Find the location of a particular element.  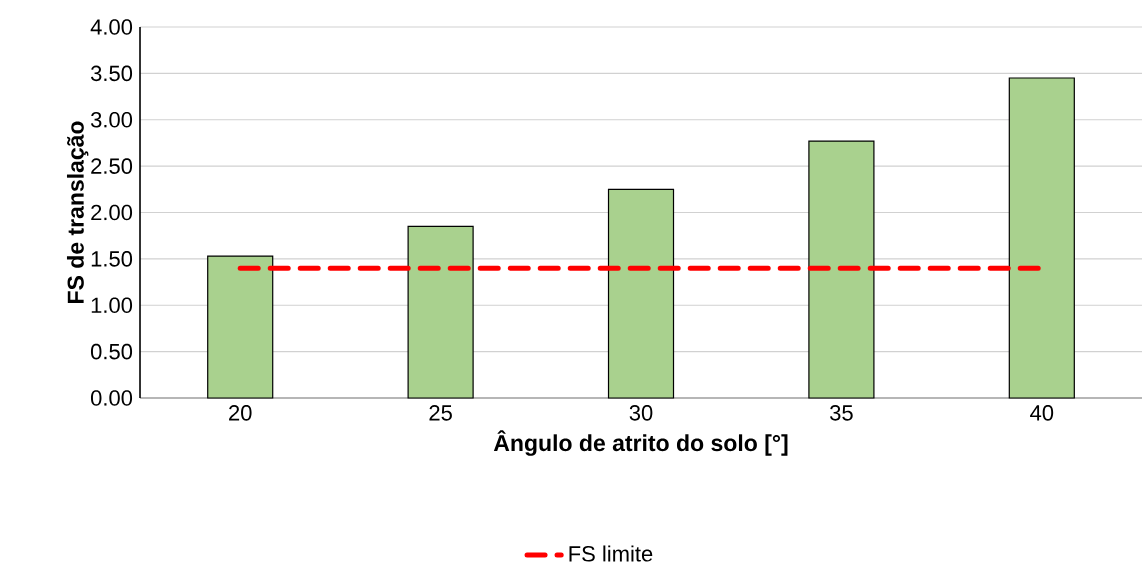

y-tick-label: 3.50 is located at coordinates (111, 73).